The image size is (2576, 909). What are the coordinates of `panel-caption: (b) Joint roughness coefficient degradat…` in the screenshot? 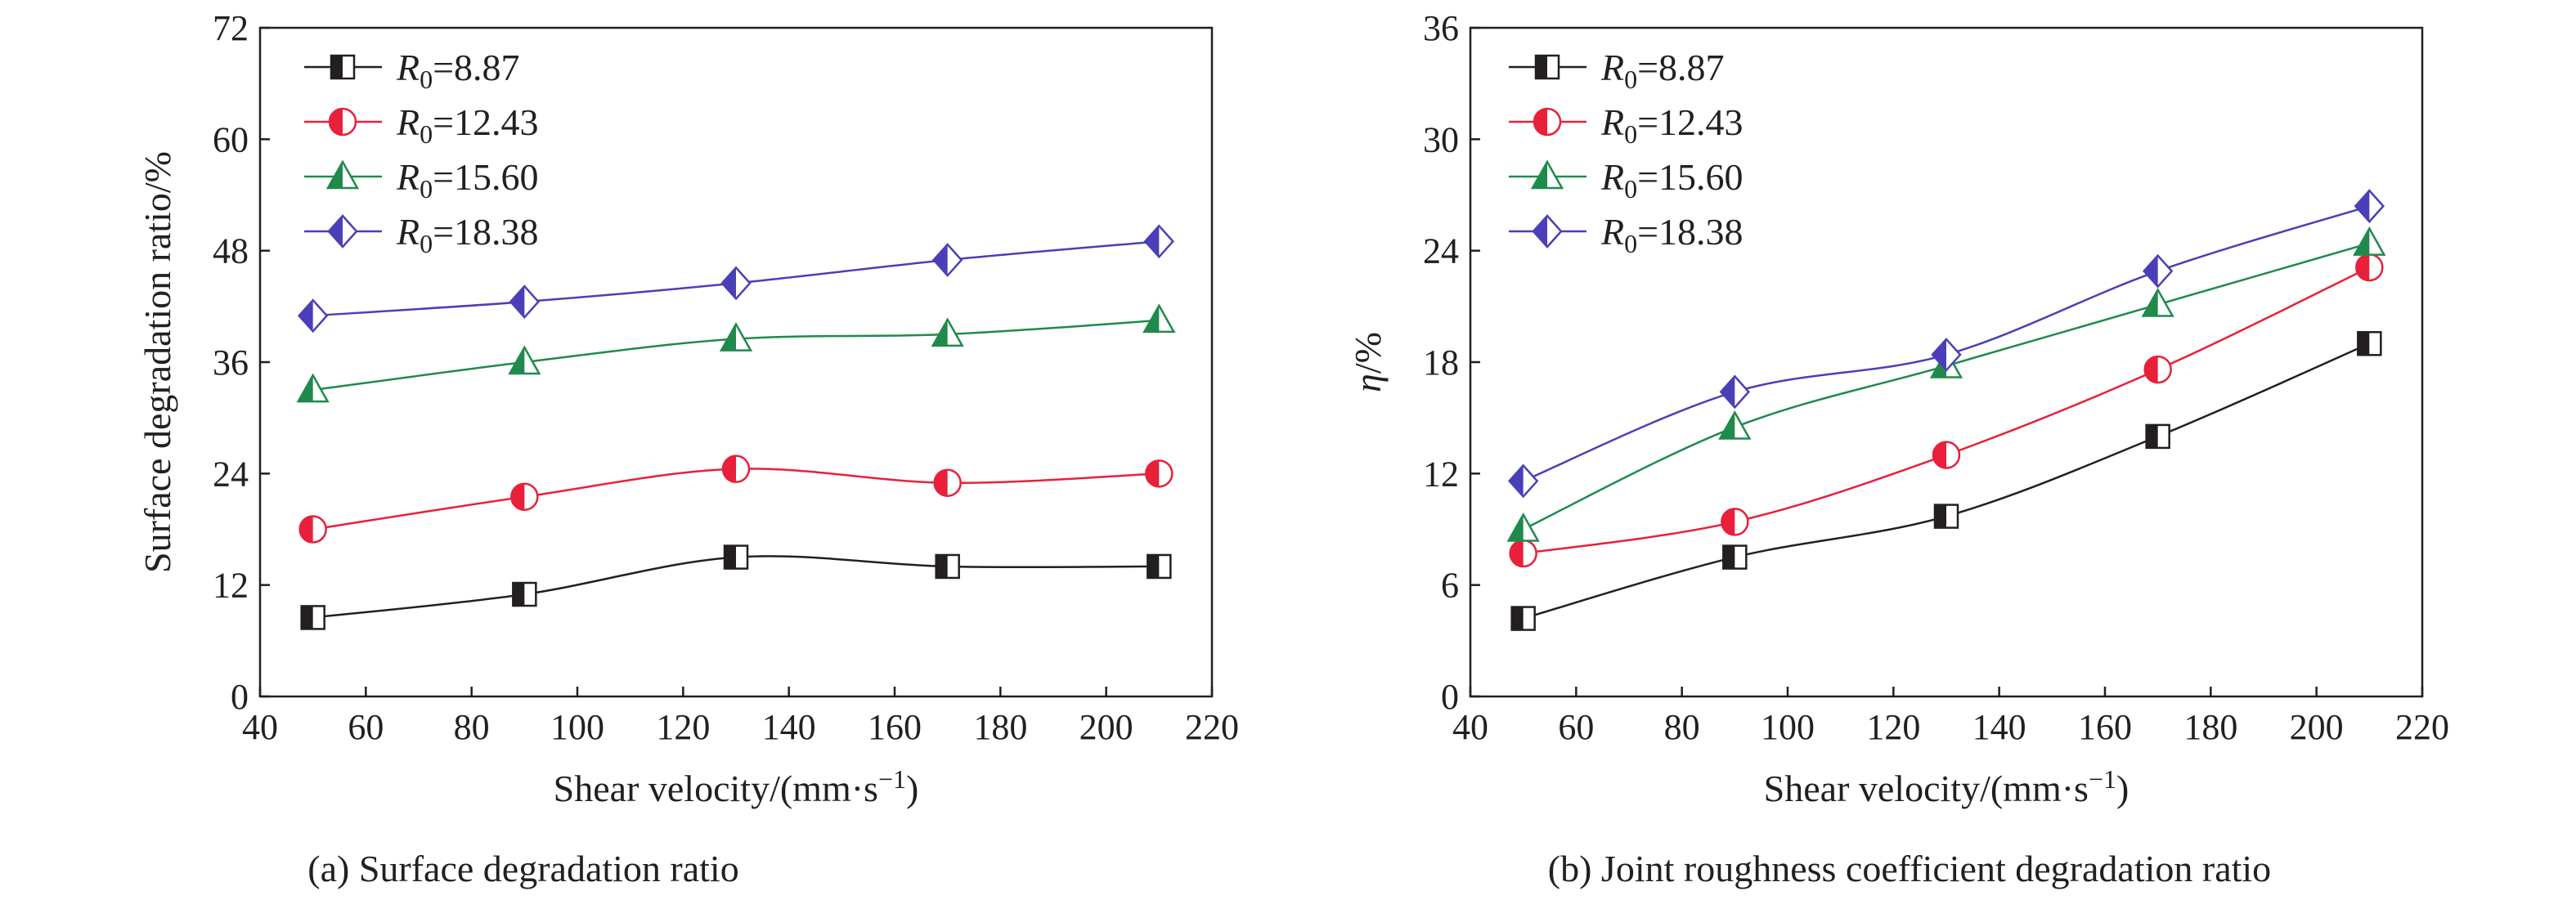 It's located at (1909, 869).